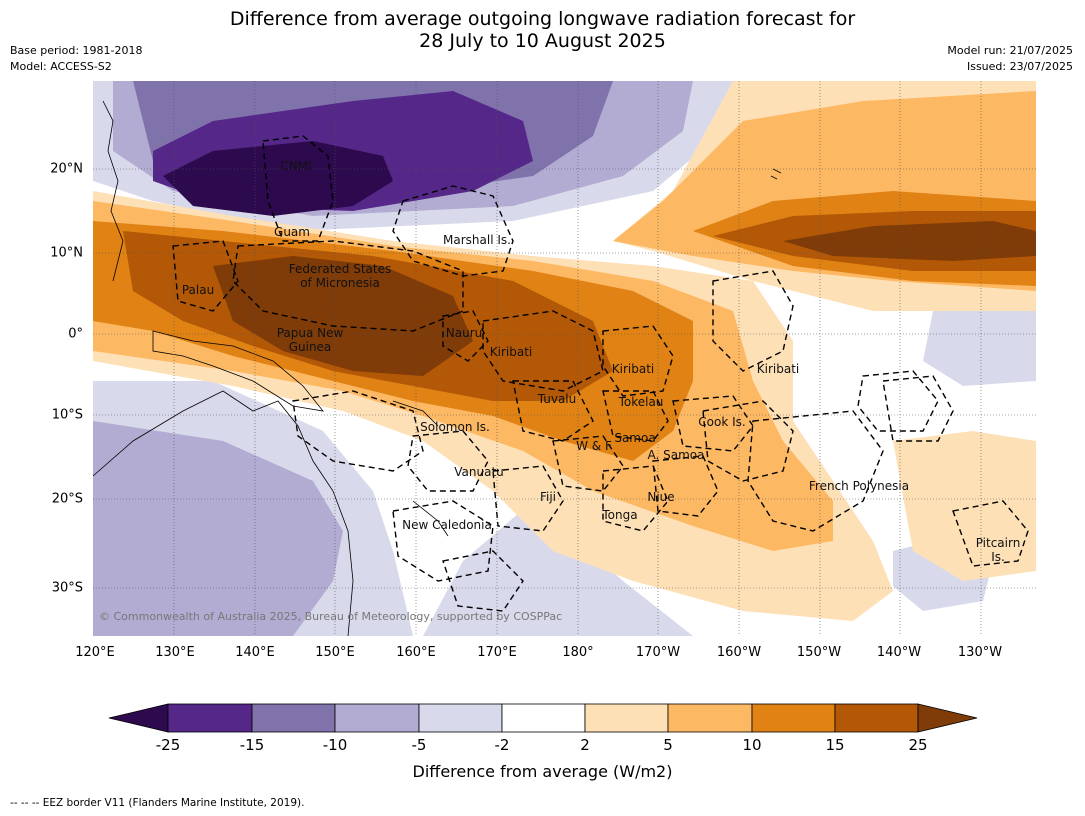  Describe the element at coordinates (66, 253) in the screenshot. I see `lat-label-10n: 10°N` at that location.